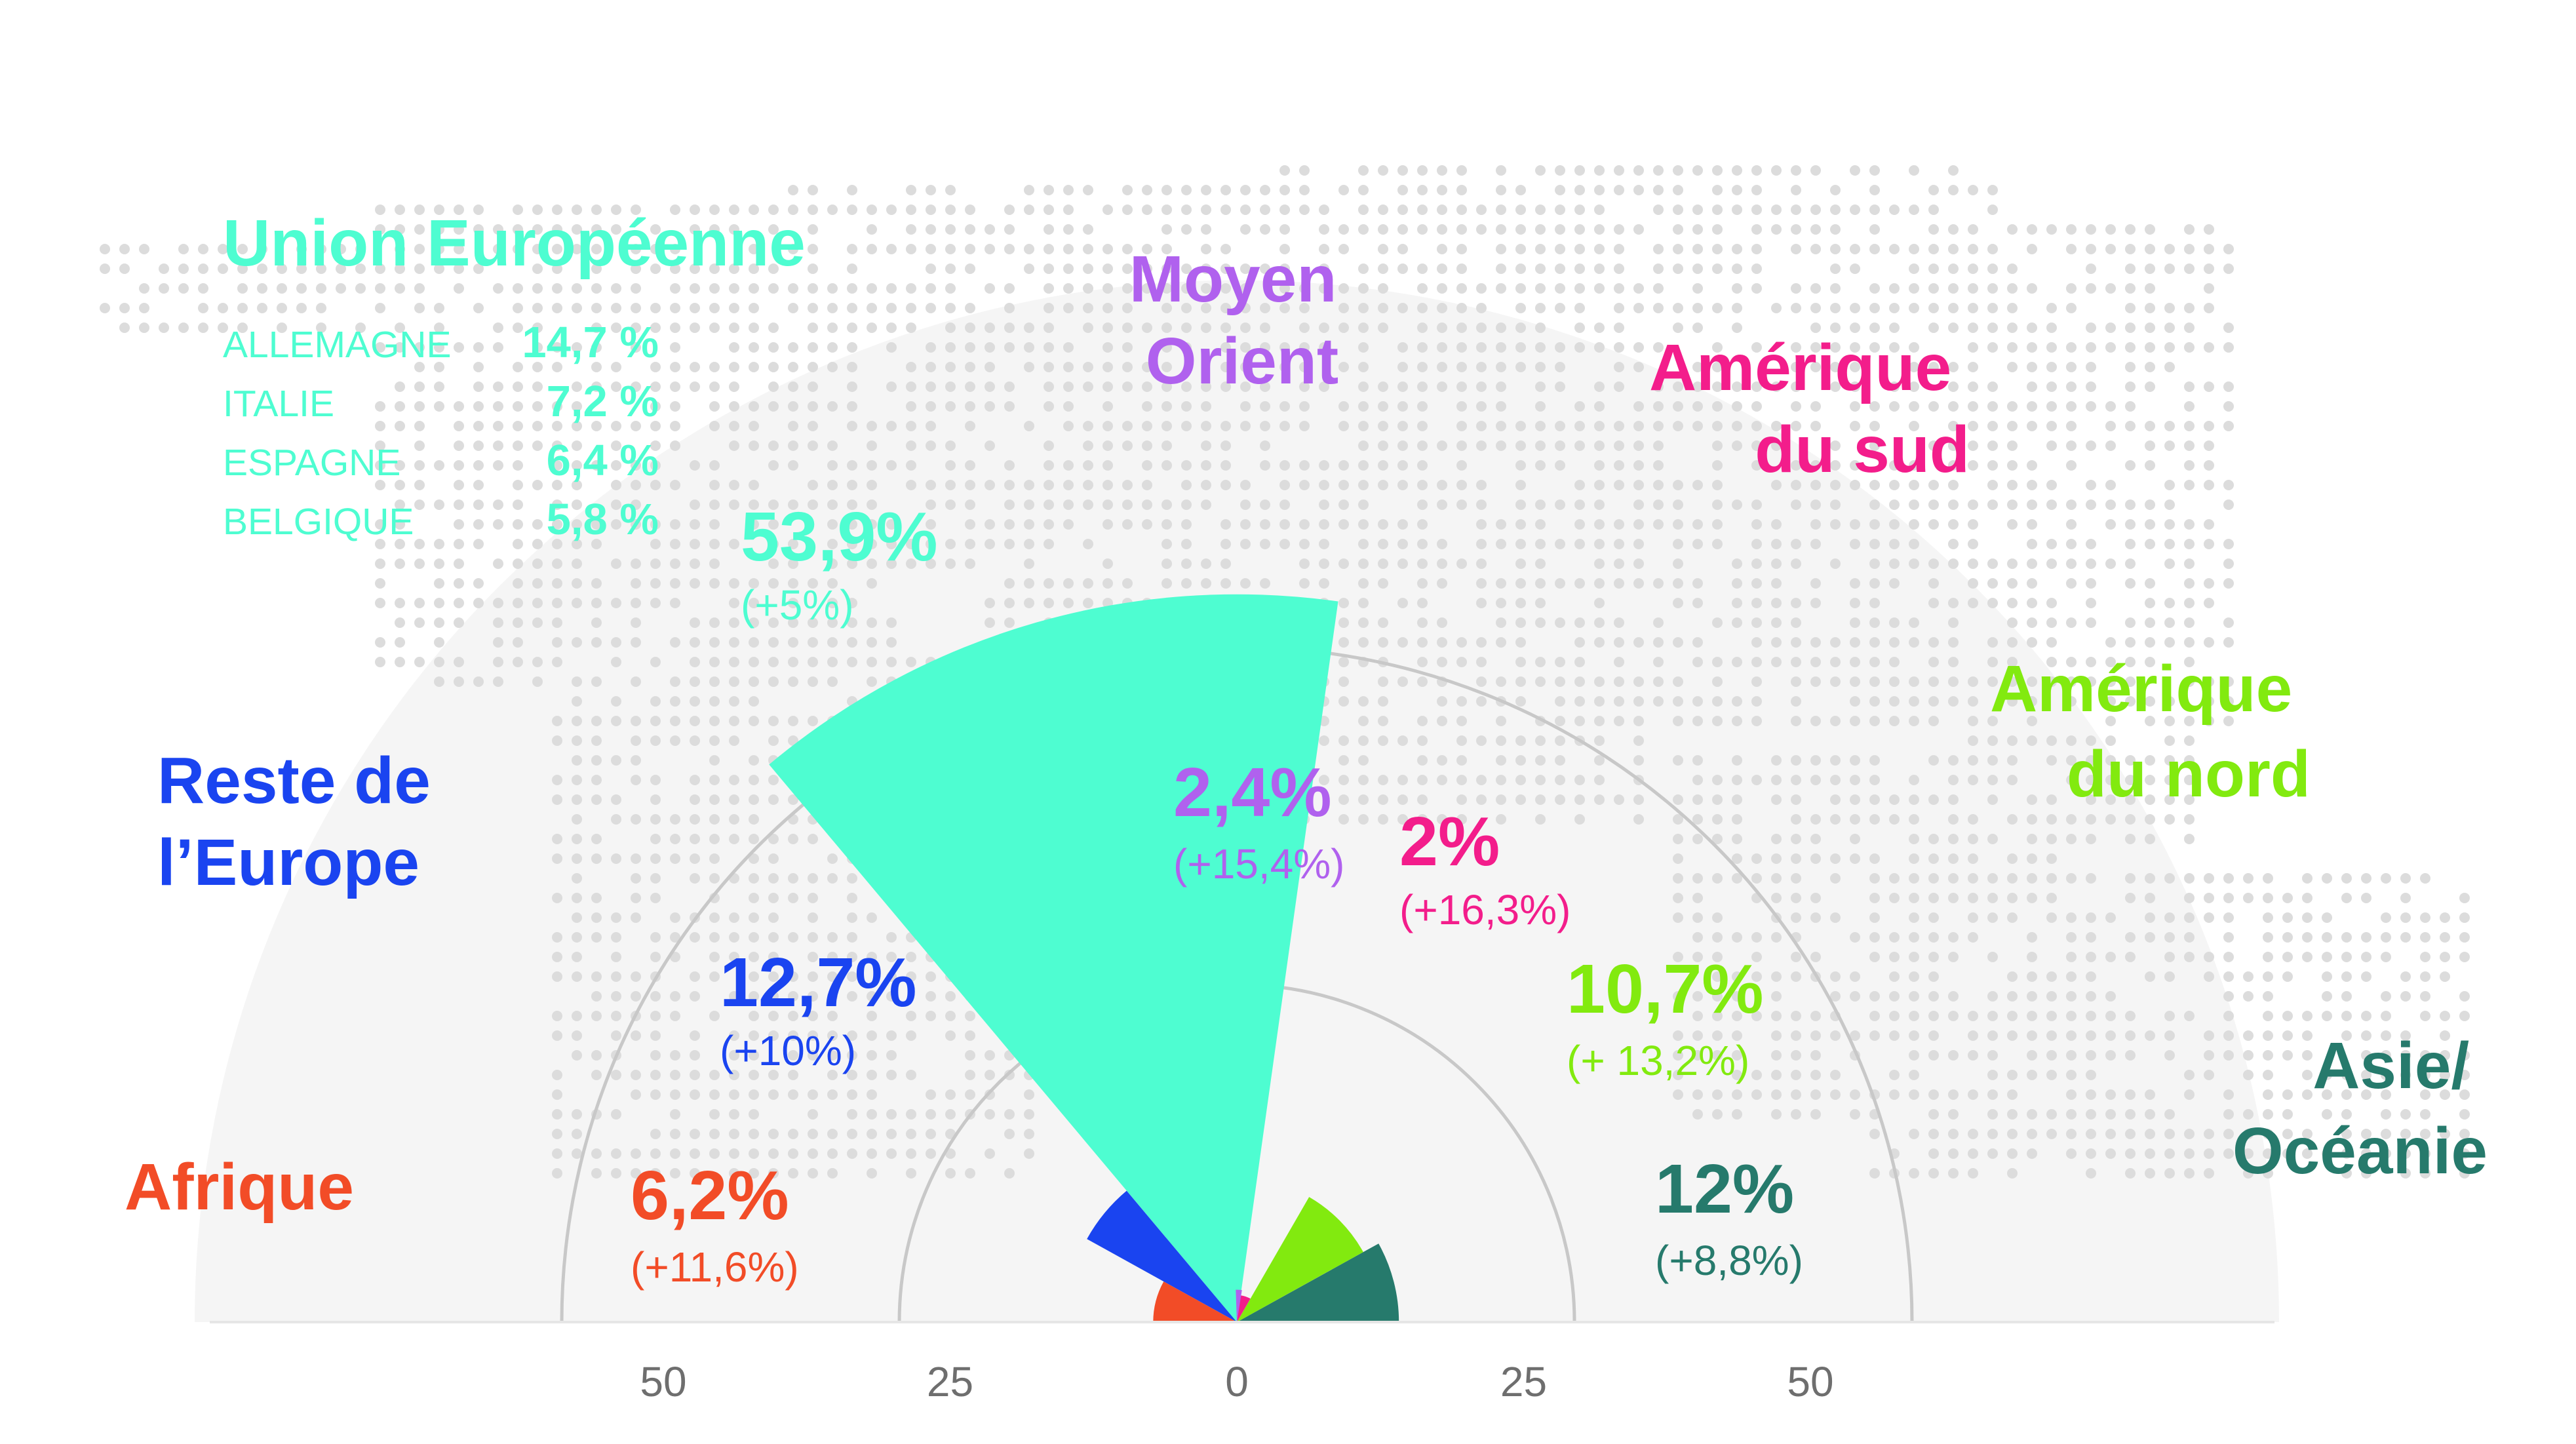 Image resolution: width=2576 pixels, height=1444 pixels. I want to click on pct-label-reste-europe: 12,7%, so click(818, 982).